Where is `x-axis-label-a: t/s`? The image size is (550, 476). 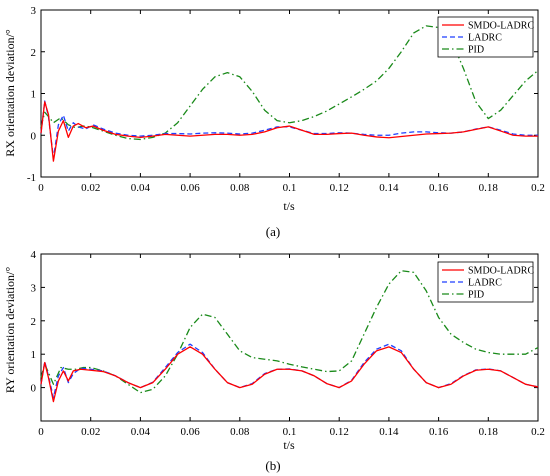 x-axis-label-a: t/s is located at coordinates (289, 206).